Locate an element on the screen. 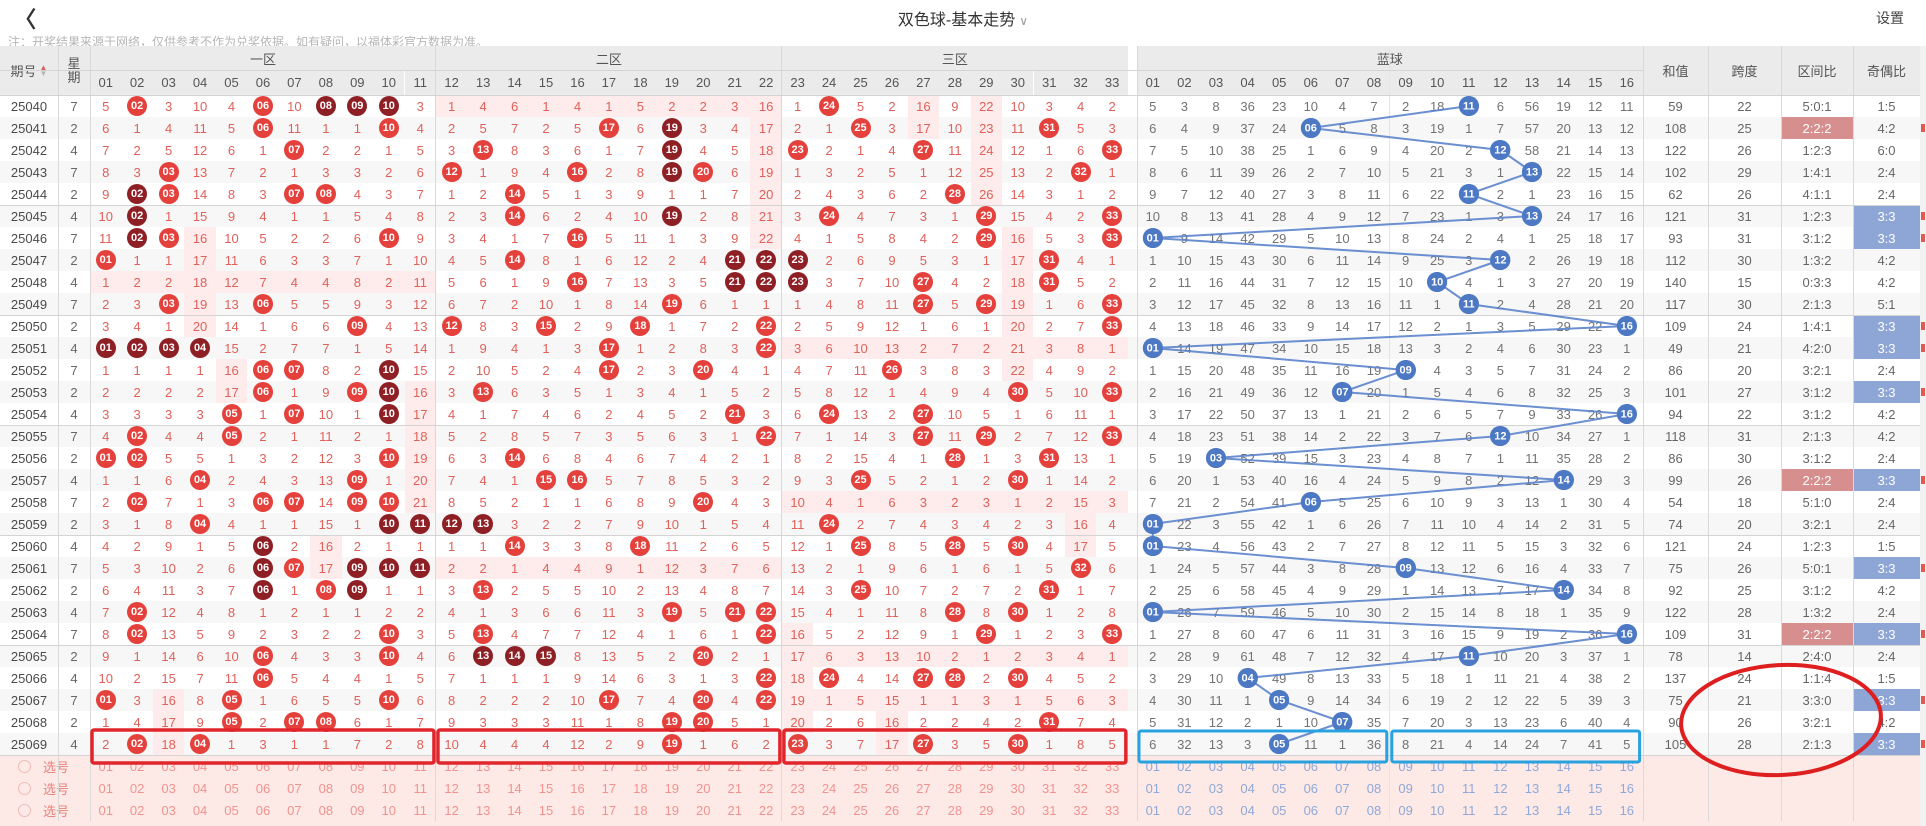 This screenshot has width=1926, height=826. settings-button: 设置 is located at coordinates (1890, 18).